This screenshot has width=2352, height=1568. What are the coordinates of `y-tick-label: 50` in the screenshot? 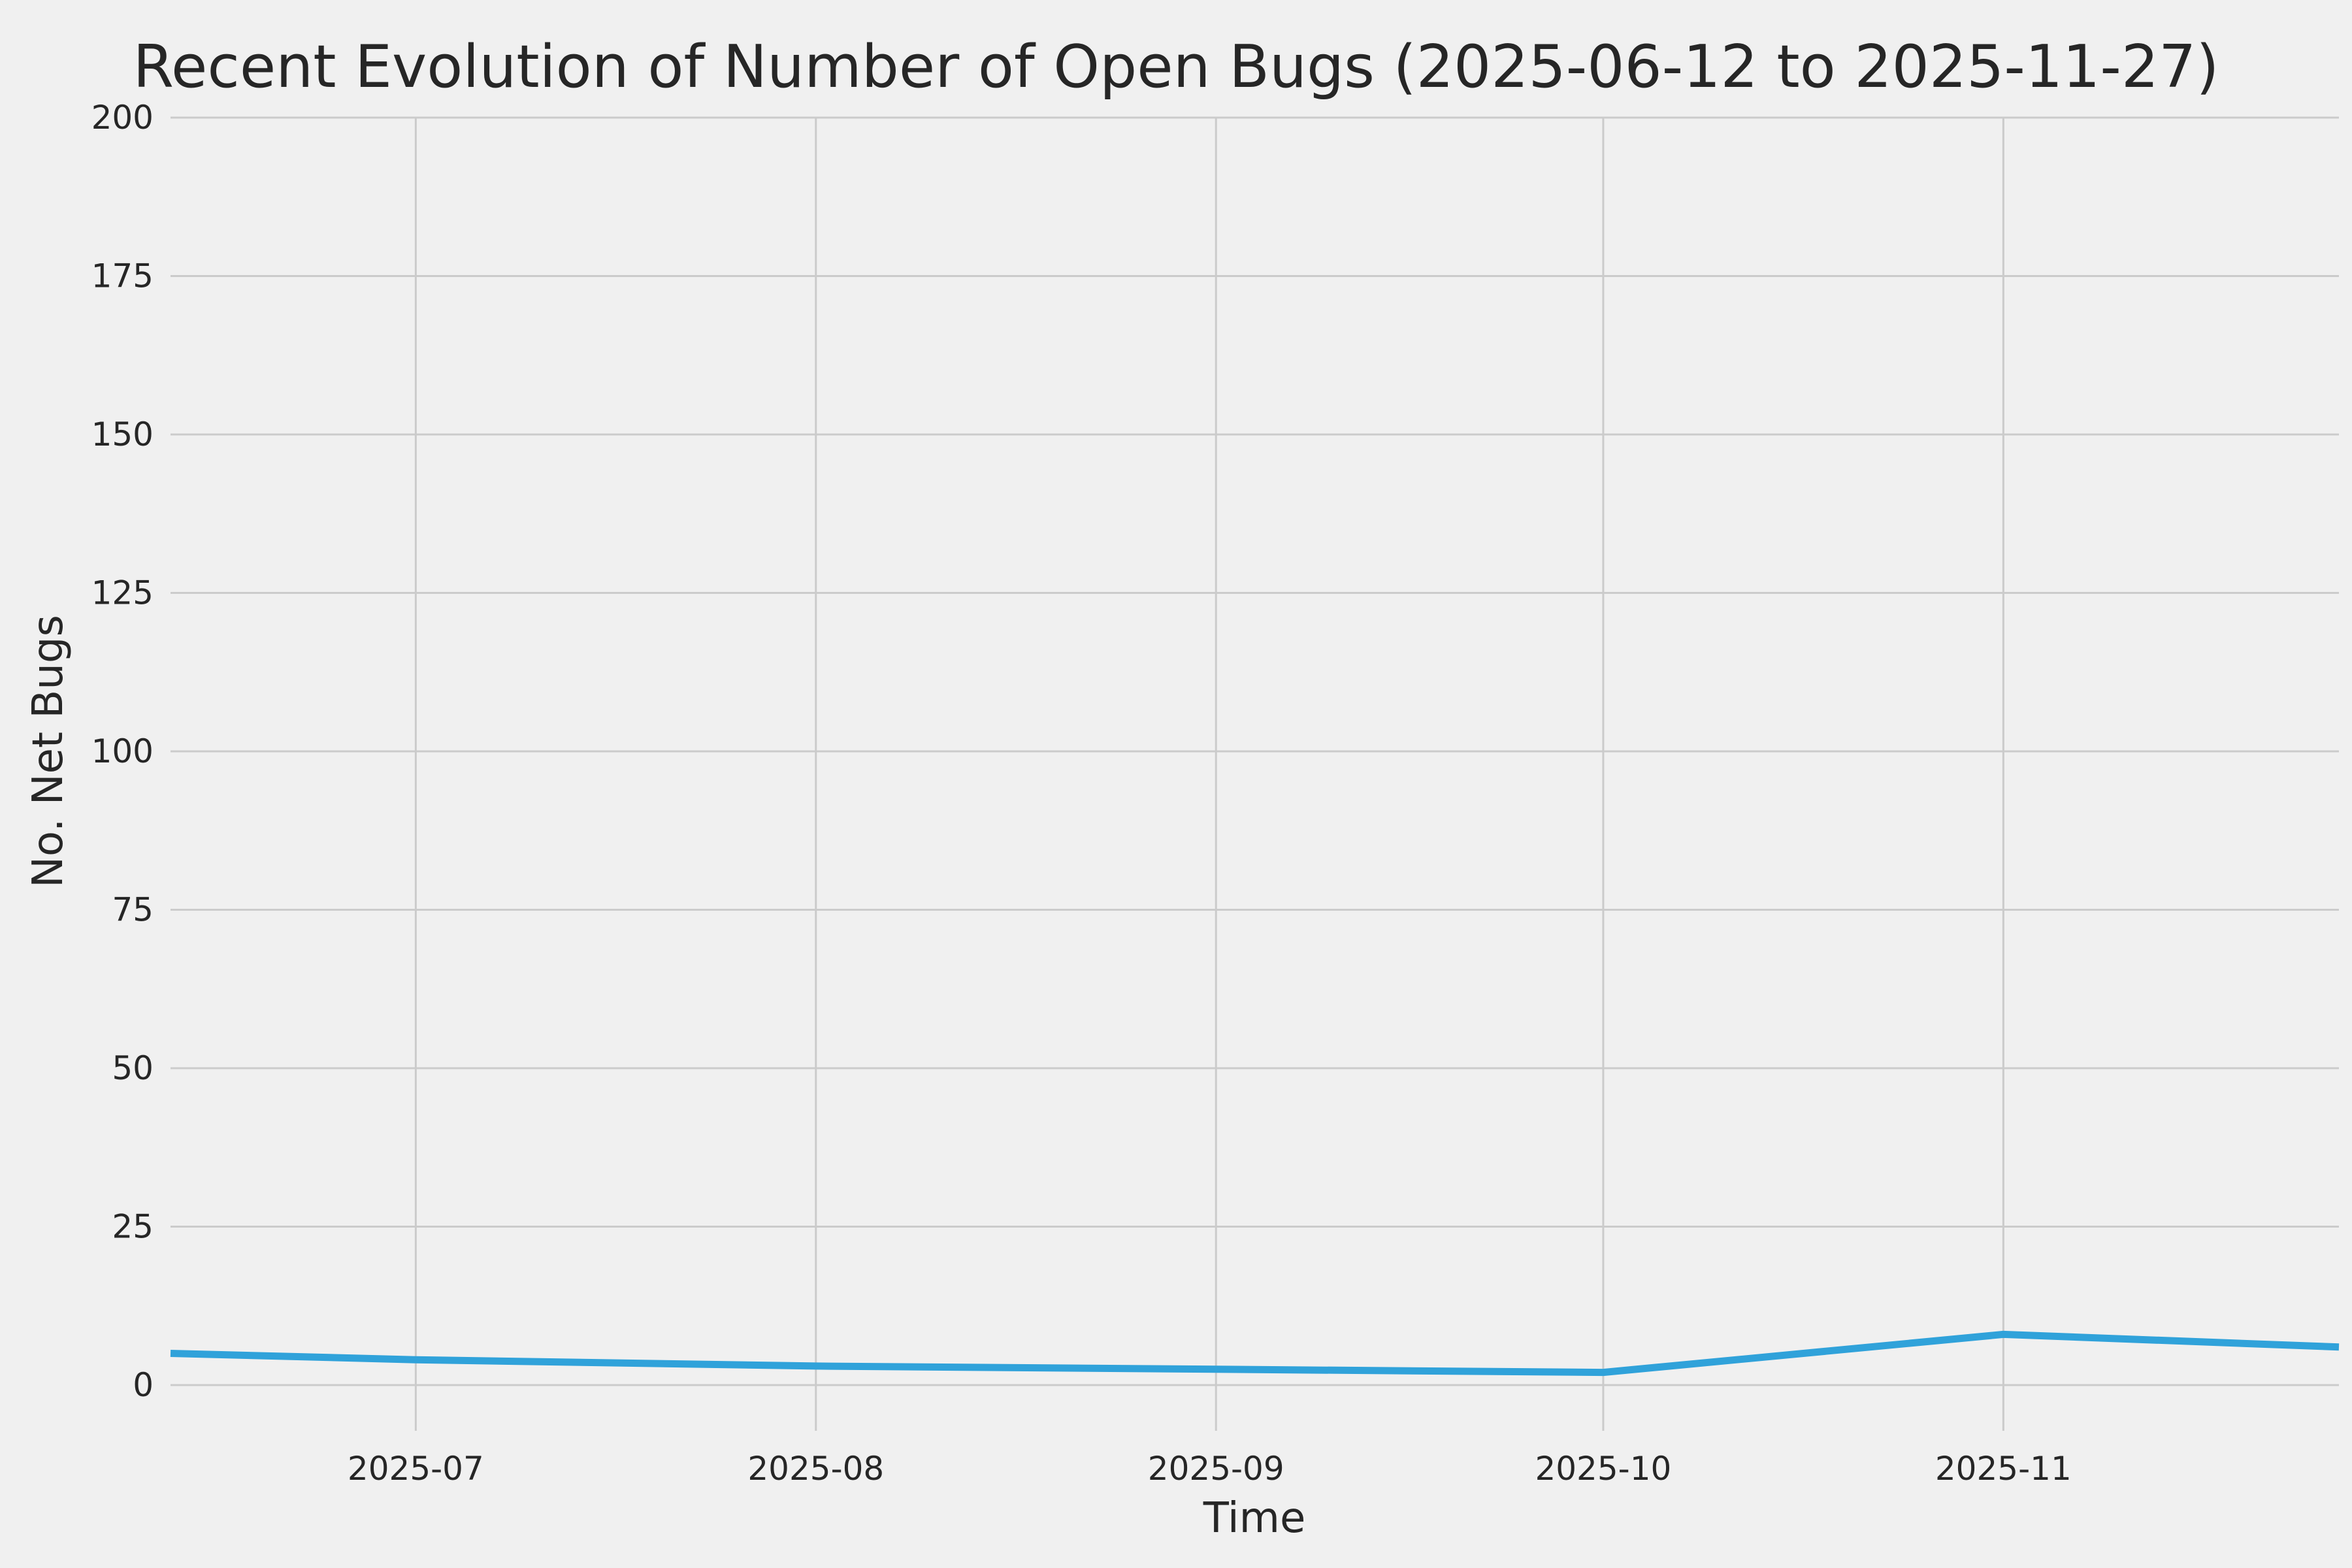 It's located at (133, 1068).